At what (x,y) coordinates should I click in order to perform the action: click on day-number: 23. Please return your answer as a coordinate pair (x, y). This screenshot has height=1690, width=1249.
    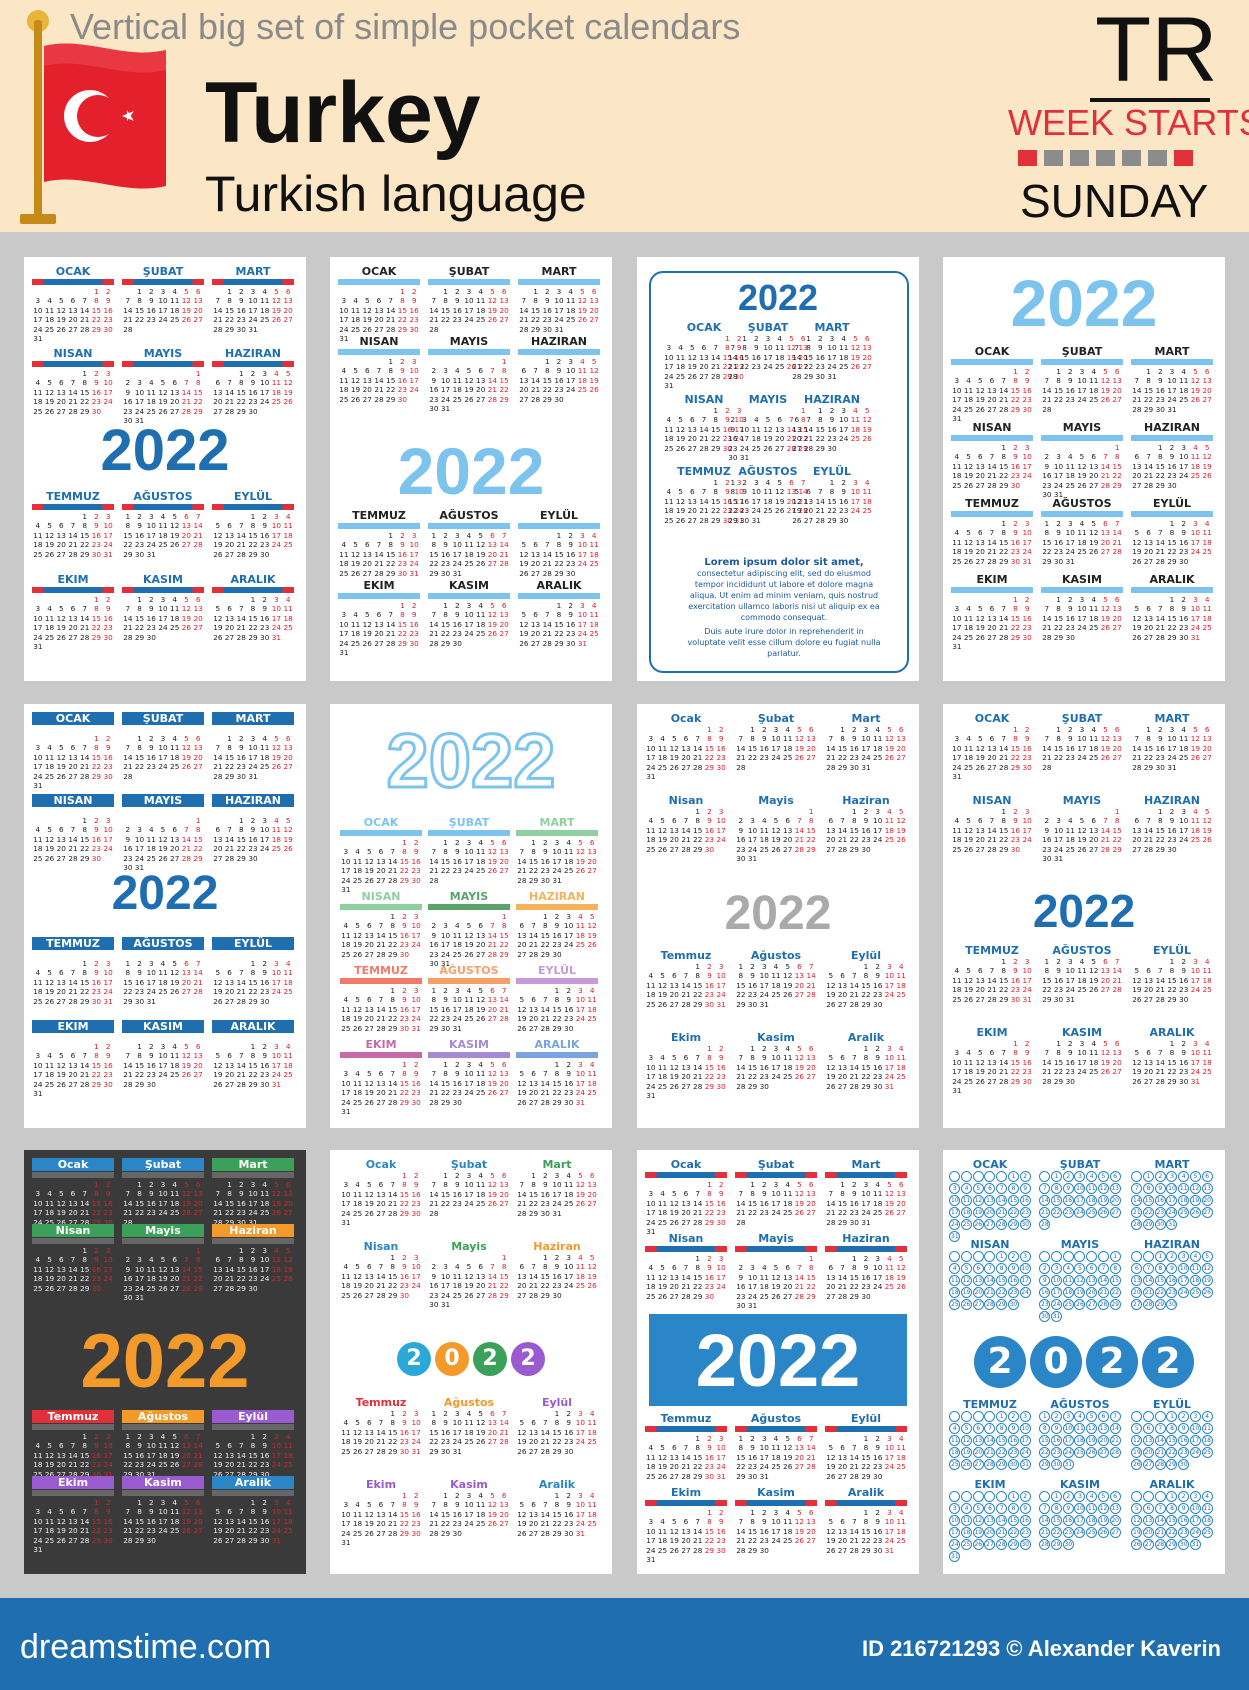
    Looking at the image, I should click on (878, 1467).